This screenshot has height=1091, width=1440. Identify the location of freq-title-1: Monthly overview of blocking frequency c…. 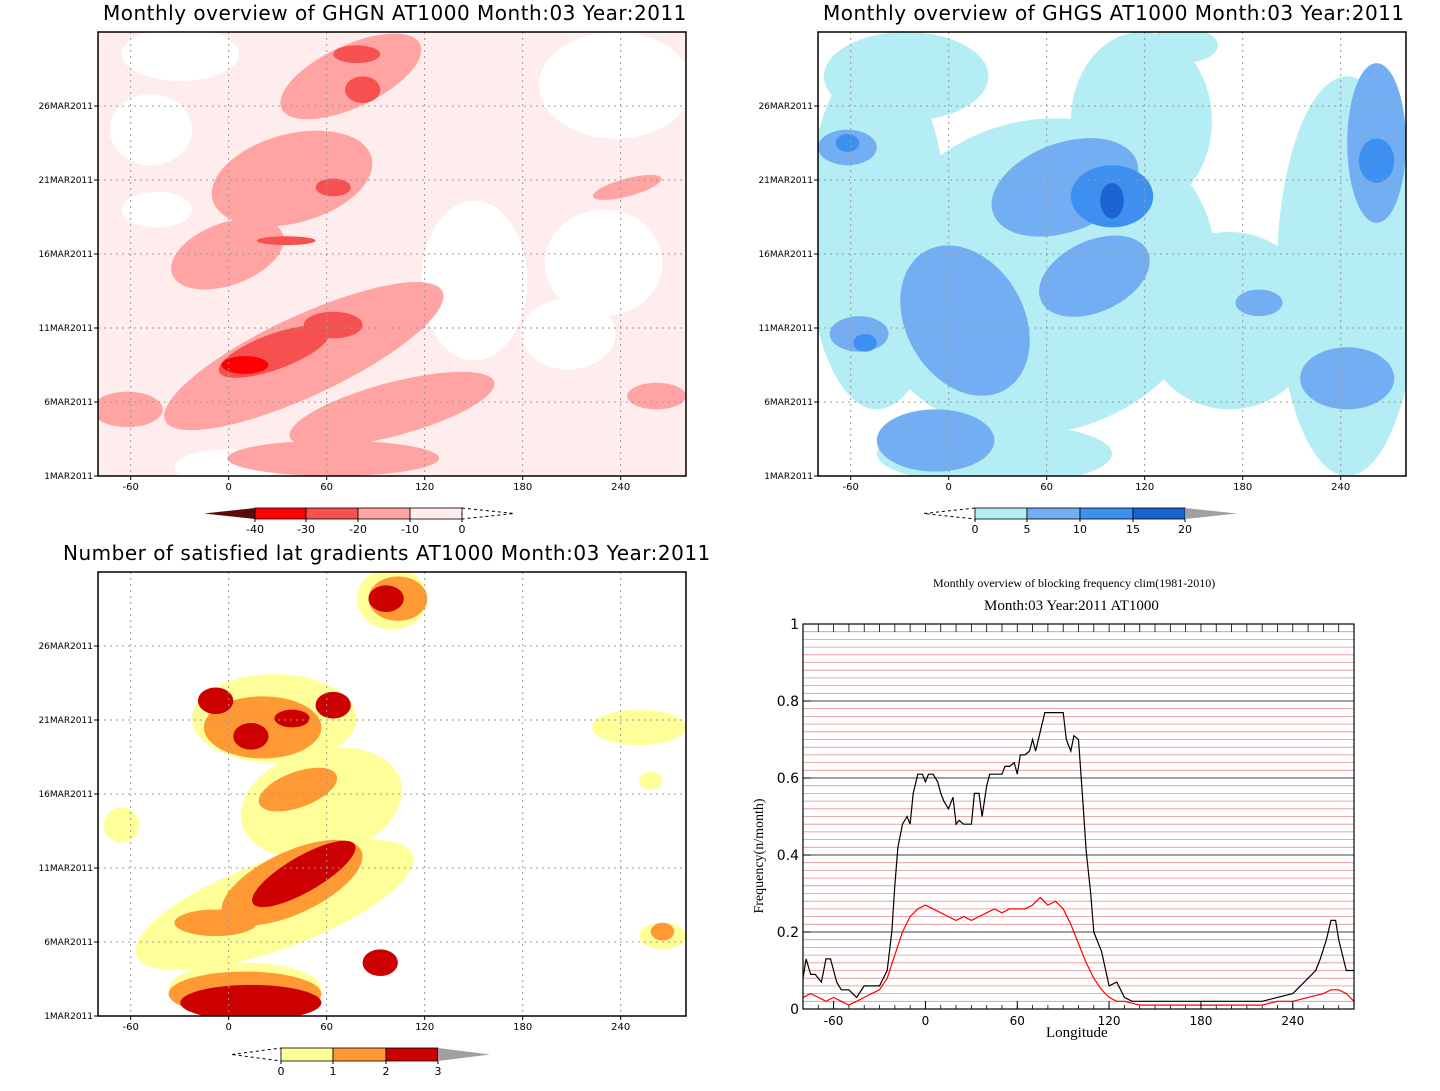
(1074, 583).